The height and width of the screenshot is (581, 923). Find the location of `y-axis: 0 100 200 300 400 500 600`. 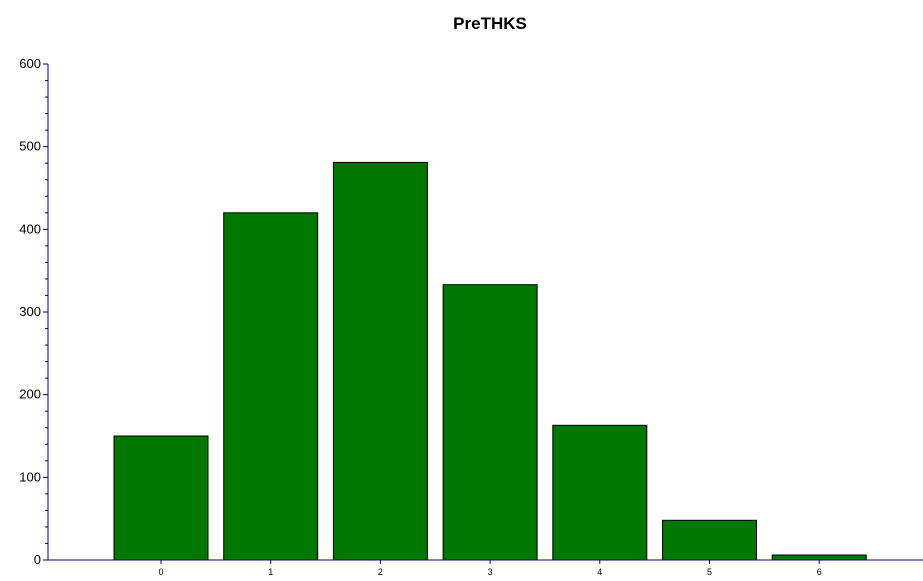

y-axis: 0 100 200 300 400 500 600 is located at coordinates (34, 311).